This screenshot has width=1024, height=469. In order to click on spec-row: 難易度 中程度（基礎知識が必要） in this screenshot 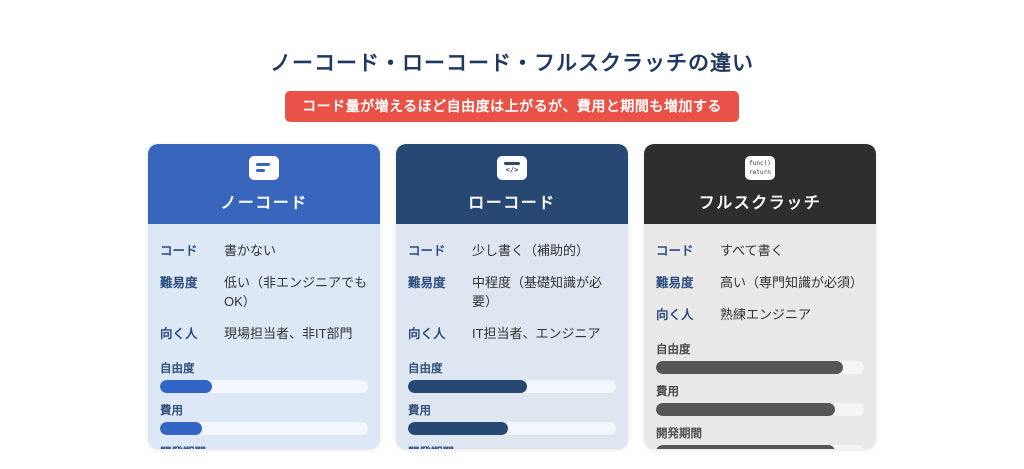, I will do `click(512, 291)`.